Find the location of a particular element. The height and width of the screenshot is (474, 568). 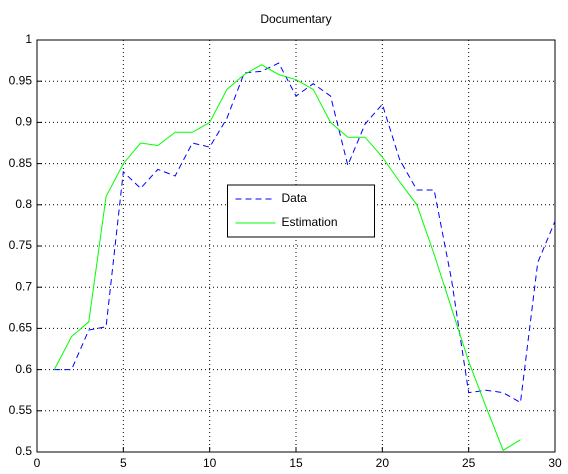

y-tick-label: 0.55 is located at coordinates (21, 410).